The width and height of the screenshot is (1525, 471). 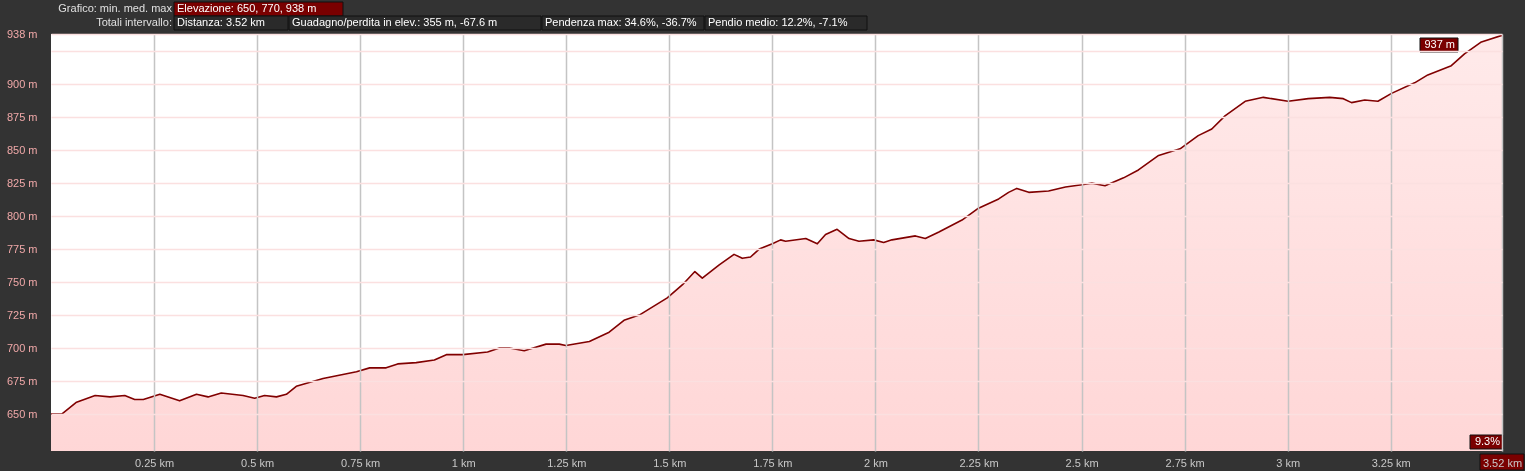 I want to click on y-tick-label: 938 m, so click(x=22, y=33).